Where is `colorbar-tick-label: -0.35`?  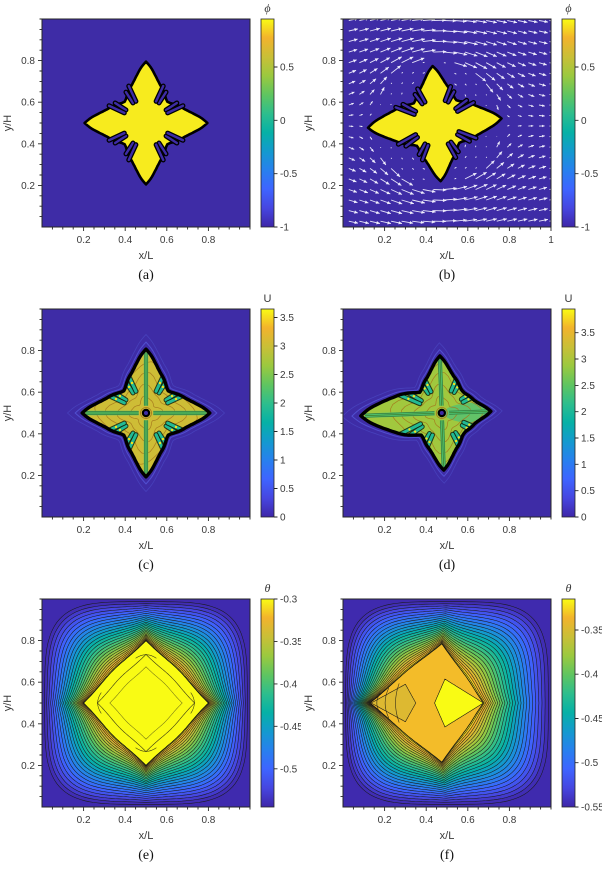
colorbar-tick-label: -0.35 is located at coordinates (290, 642).